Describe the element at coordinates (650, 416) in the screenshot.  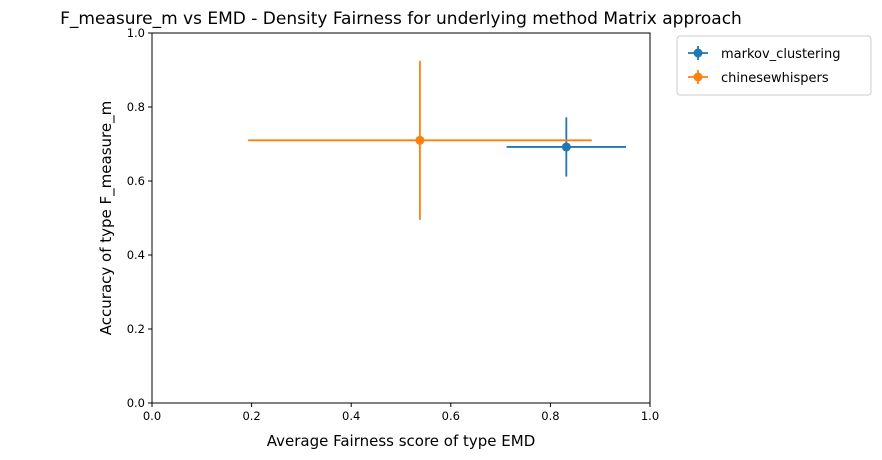
I see `x-tick-label: 1.0` at that location.